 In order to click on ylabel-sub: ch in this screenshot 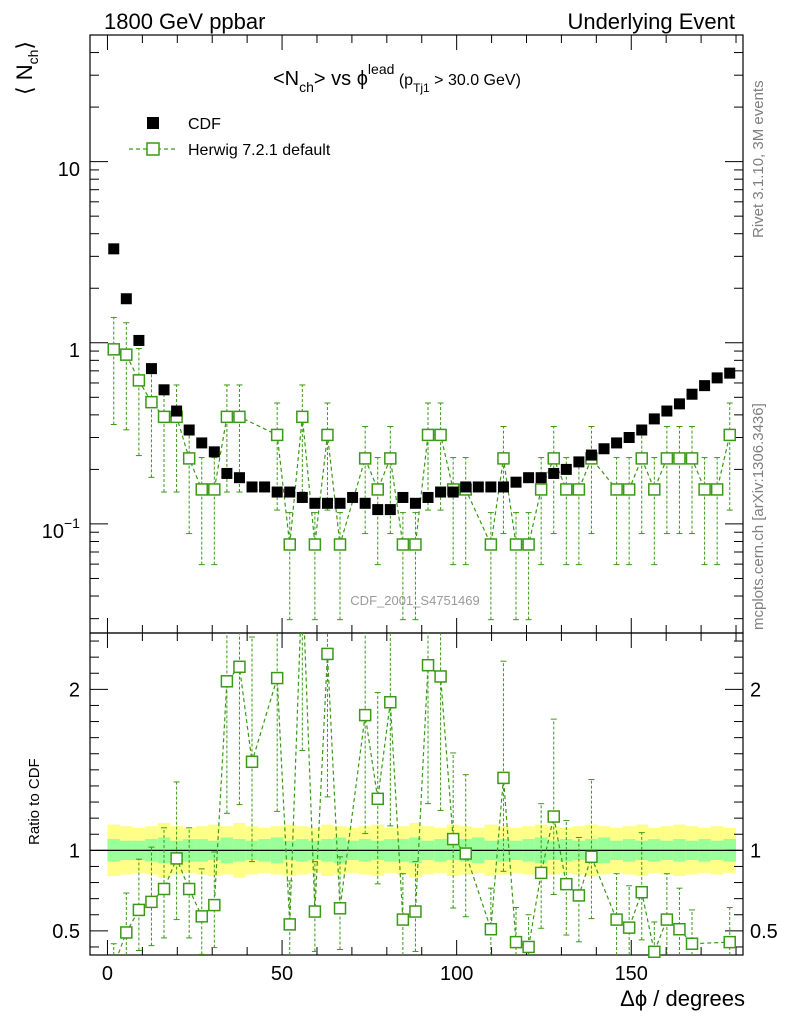, I will do `click(33, 57)`.